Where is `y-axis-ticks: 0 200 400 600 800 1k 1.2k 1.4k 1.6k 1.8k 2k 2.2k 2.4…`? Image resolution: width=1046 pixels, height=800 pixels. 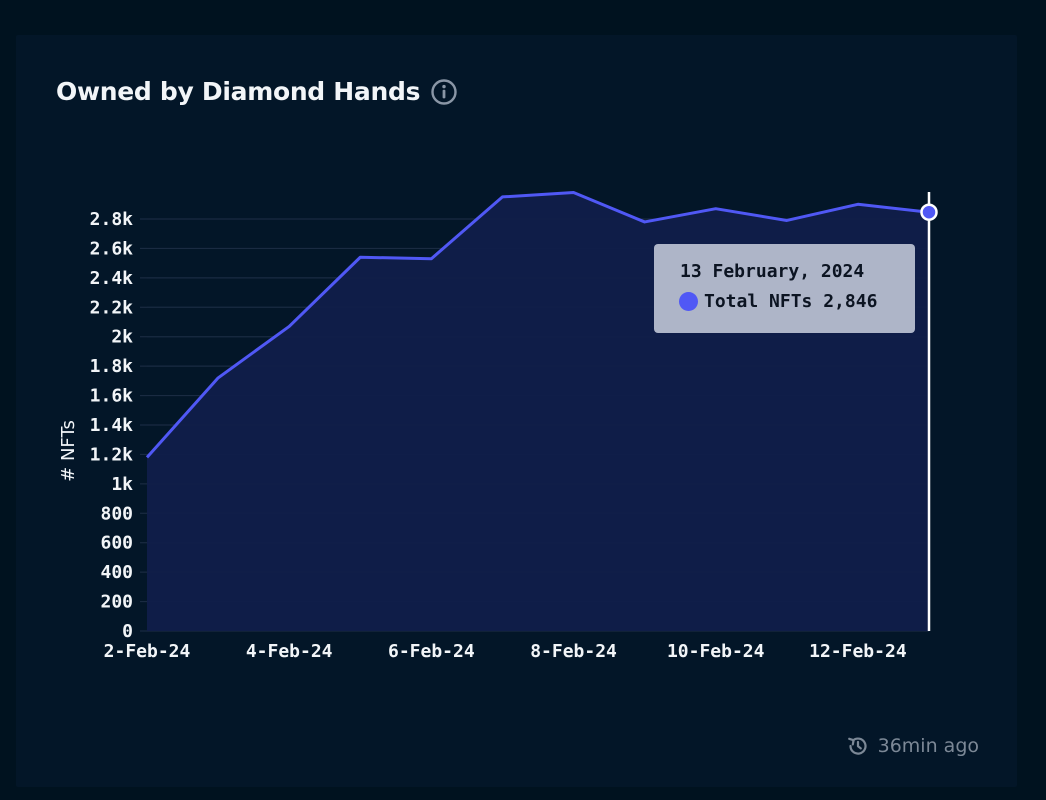
y-axis-ticks: 0 200 400 600 800 1k 1.2k 1.4k 1.6k 1.8k 2k 2.2k 2.4… is located at coordinates (112, 425).